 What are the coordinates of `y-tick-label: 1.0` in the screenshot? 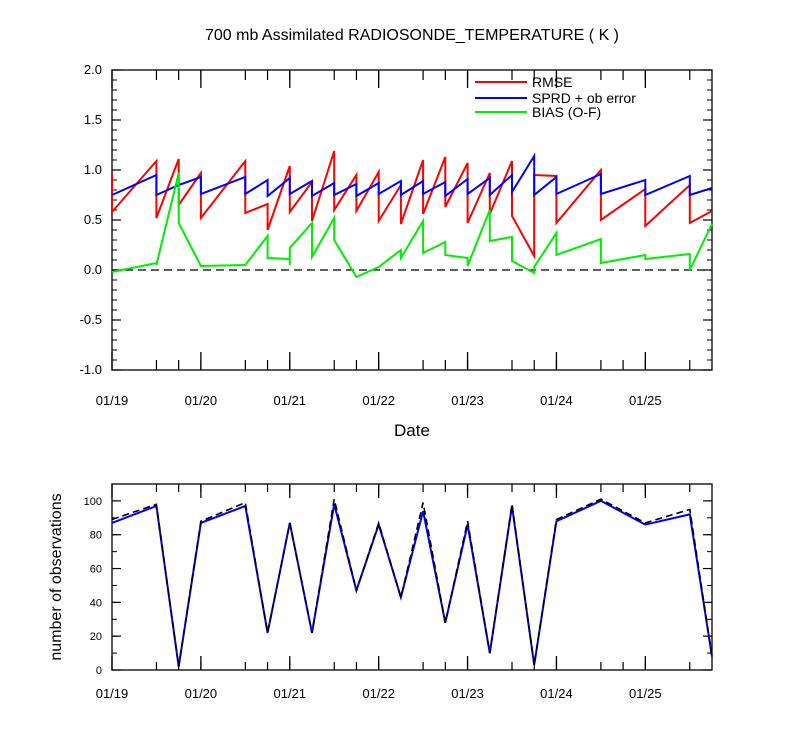 It's located at (93, 169).